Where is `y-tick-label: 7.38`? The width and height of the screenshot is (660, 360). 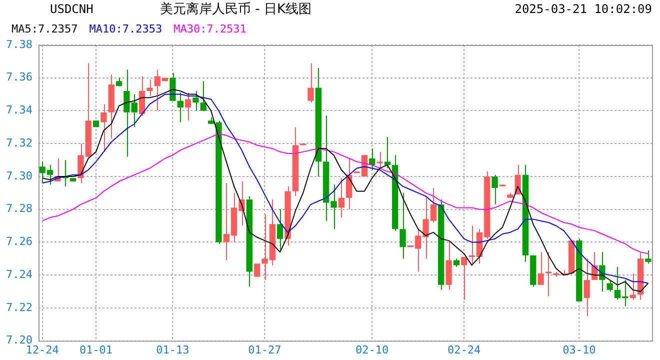
y-tick-label: 7.38 is located at coordinates (19, 44).